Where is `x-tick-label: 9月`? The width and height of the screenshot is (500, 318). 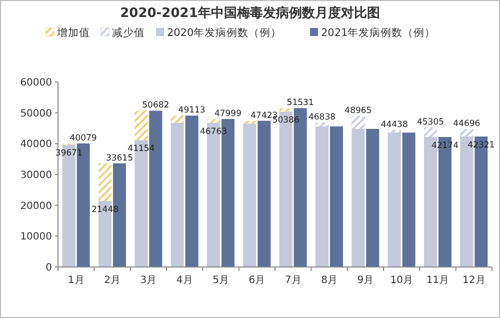
x-tick-label: 9月 is located at coordinates (365, 280).